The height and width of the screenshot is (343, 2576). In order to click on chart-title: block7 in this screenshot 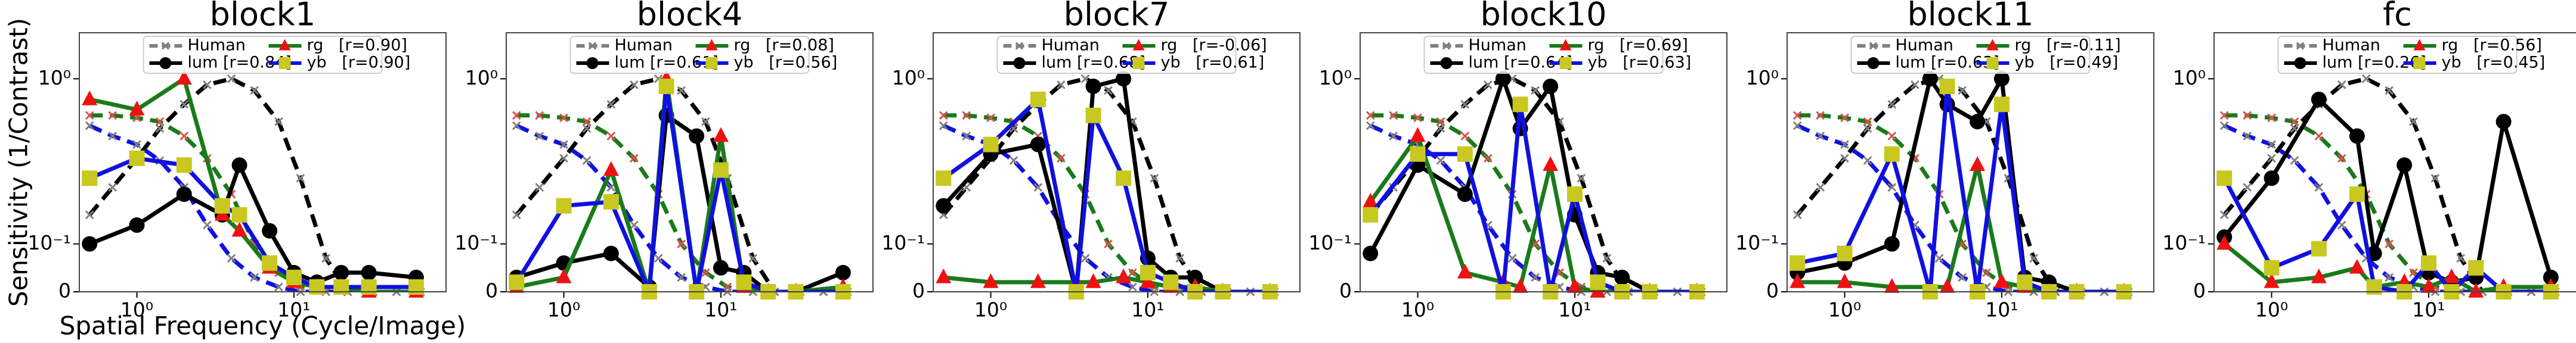, I will do `click(1117, 17)`.